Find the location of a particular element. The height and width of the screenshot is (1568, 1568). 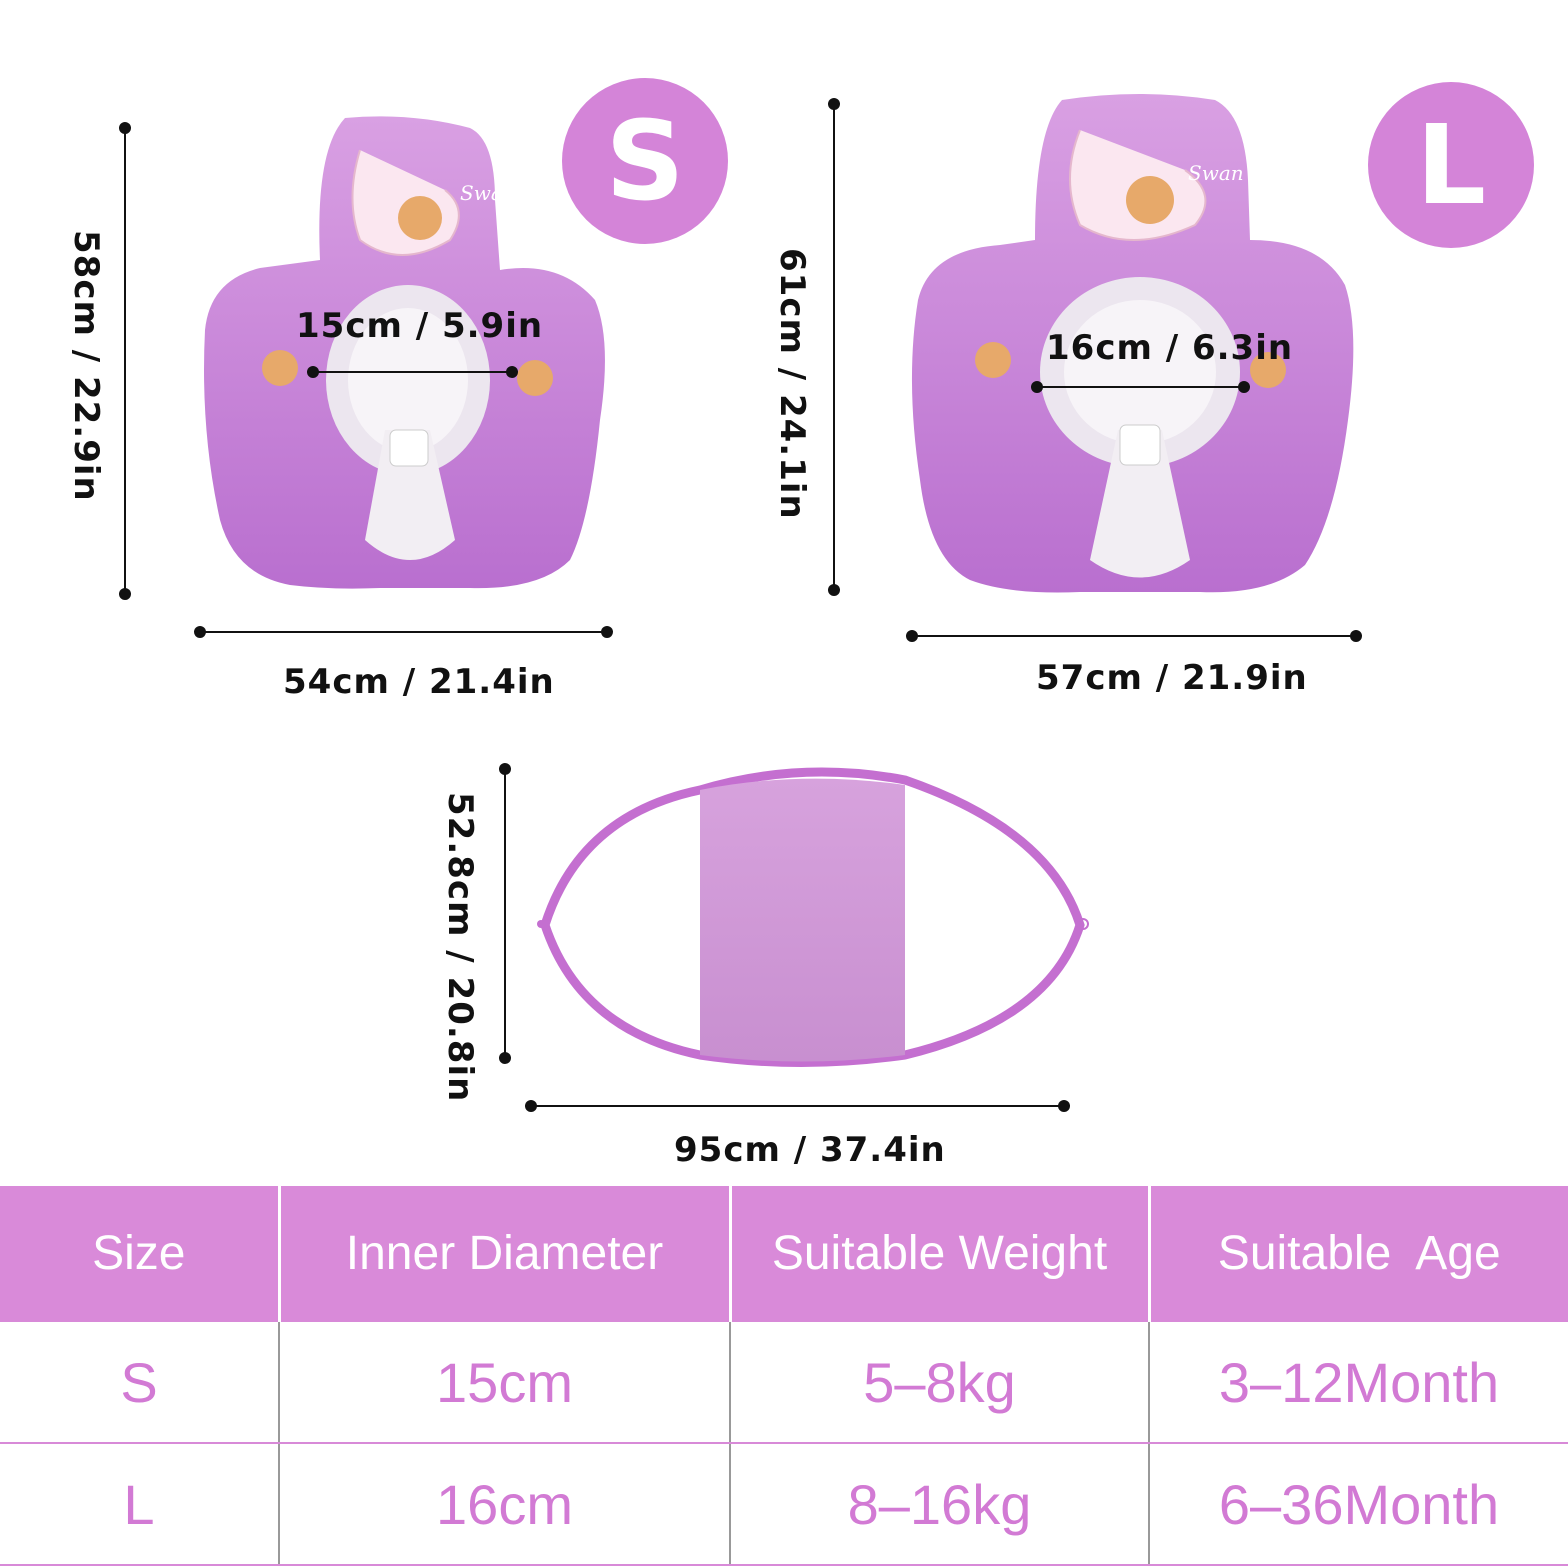

canopy-height-label: 52.8cm / 20.8in is located at coordinates (460, 947).